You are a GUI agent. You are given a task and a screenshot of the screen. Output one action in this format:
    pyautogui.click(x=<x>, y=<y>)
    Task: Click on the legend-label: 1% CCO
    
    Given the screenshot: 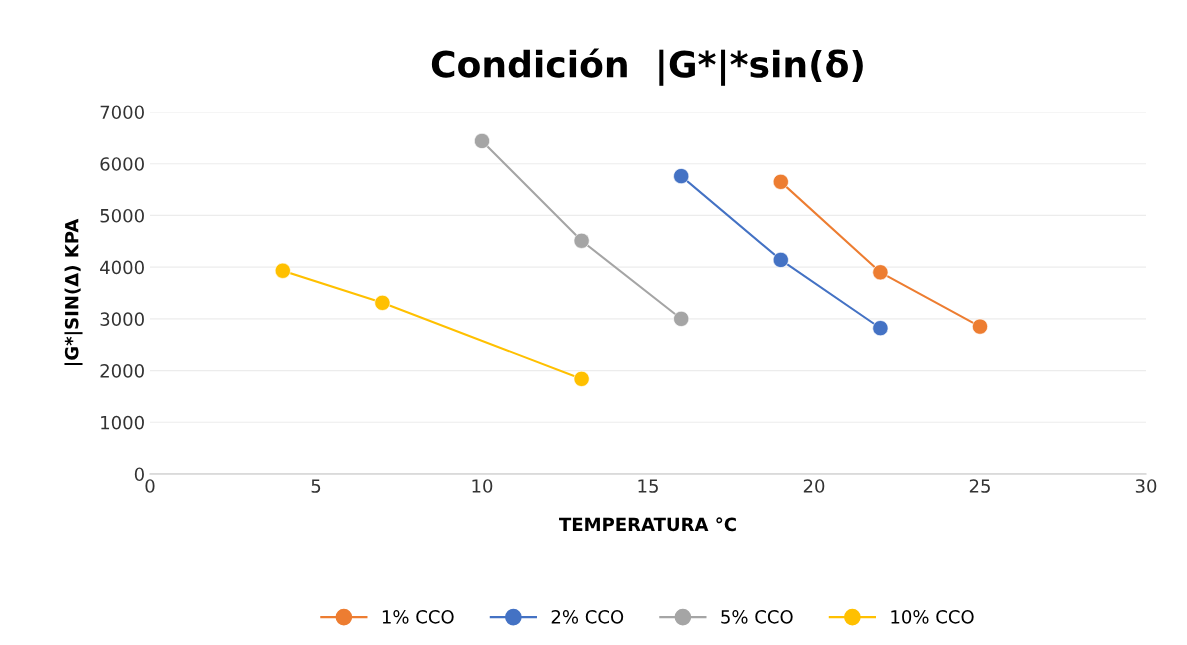 What is the action you would take?
    pyautogui.click(x=418, y=617)
    